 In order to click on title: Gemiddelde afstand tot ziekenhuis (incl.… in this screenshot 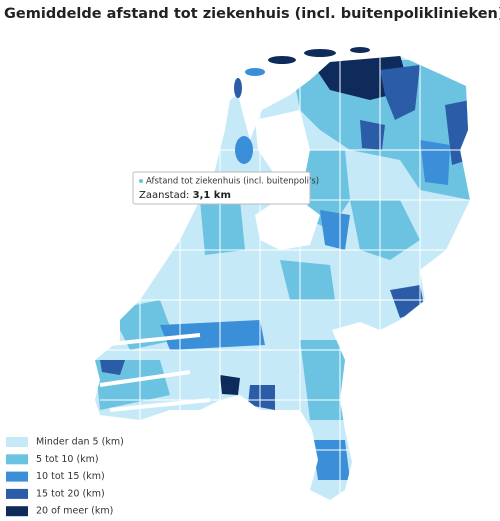, I will do `click(252, 14)`.